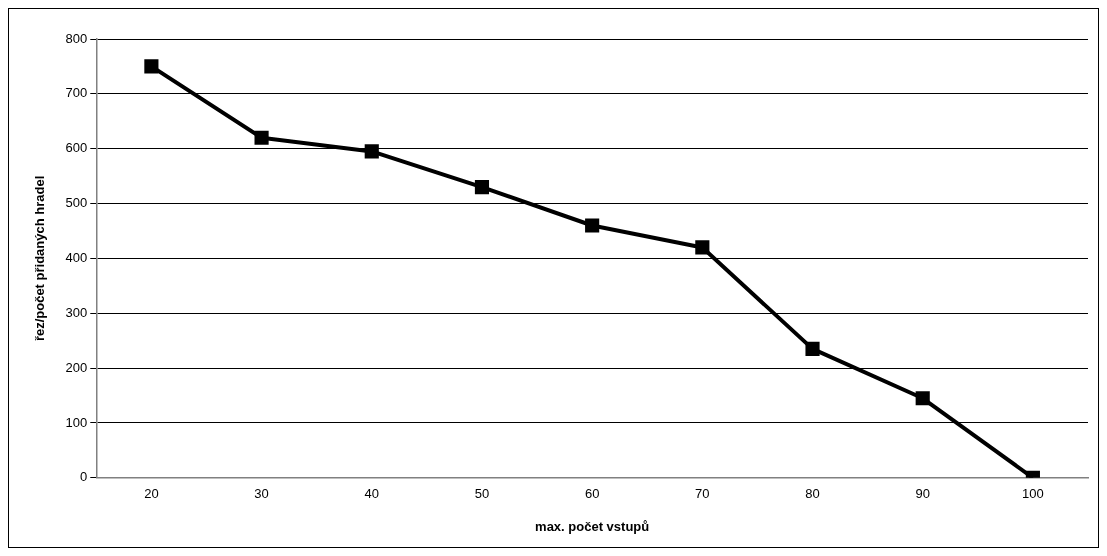  I want to click on x-tick-label: 80, so click(812, 494).